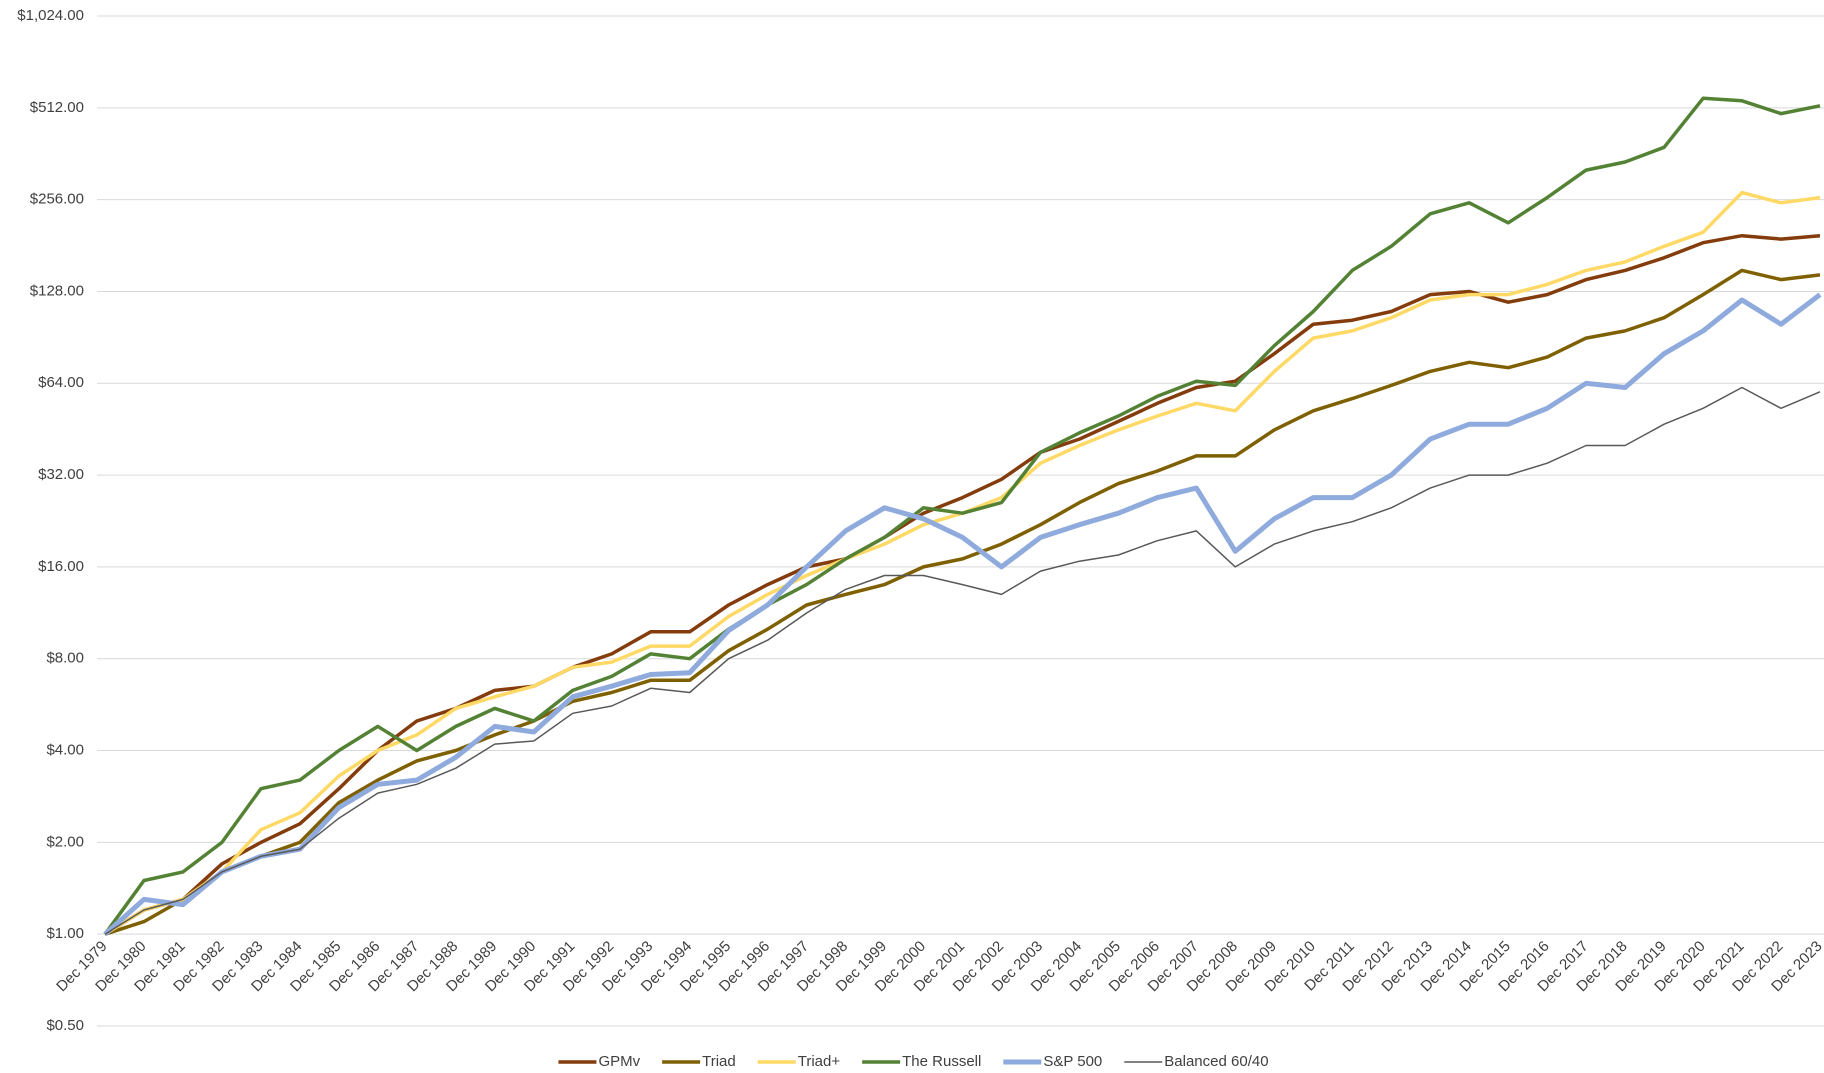 This screenshot has height=1073, width=1824. Describe the element at coordinates (1072, 1061) in the screenshot. I see `legend-label: S&P 500` at that location.